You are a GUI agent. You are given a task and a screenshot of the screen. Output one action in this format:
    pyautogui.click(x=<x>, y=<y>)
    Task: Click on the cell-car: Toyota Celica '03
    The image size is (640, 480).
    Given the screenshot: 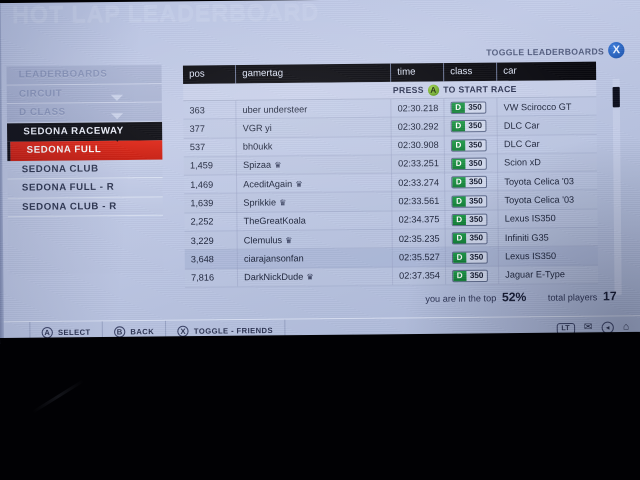 What is the action you would take?
    pyautogui.click(x=539, y=181)
    